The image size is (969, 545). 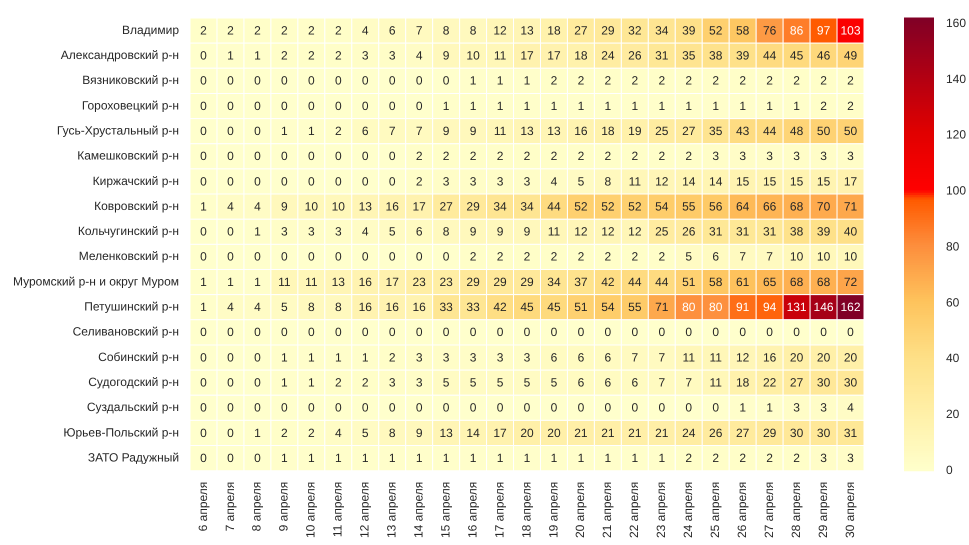 I want to click on data-label: 71, so click(x=662, y=307).